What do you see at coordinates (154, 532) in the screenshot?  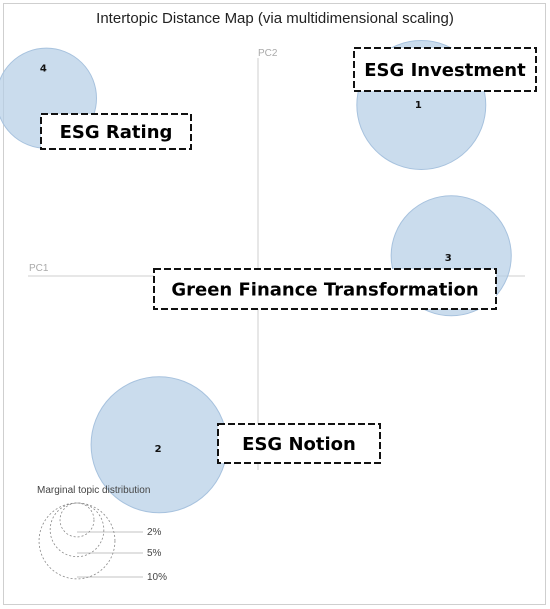 I see `legend-label-2pct: 2%` at bounding box center [154, 532].